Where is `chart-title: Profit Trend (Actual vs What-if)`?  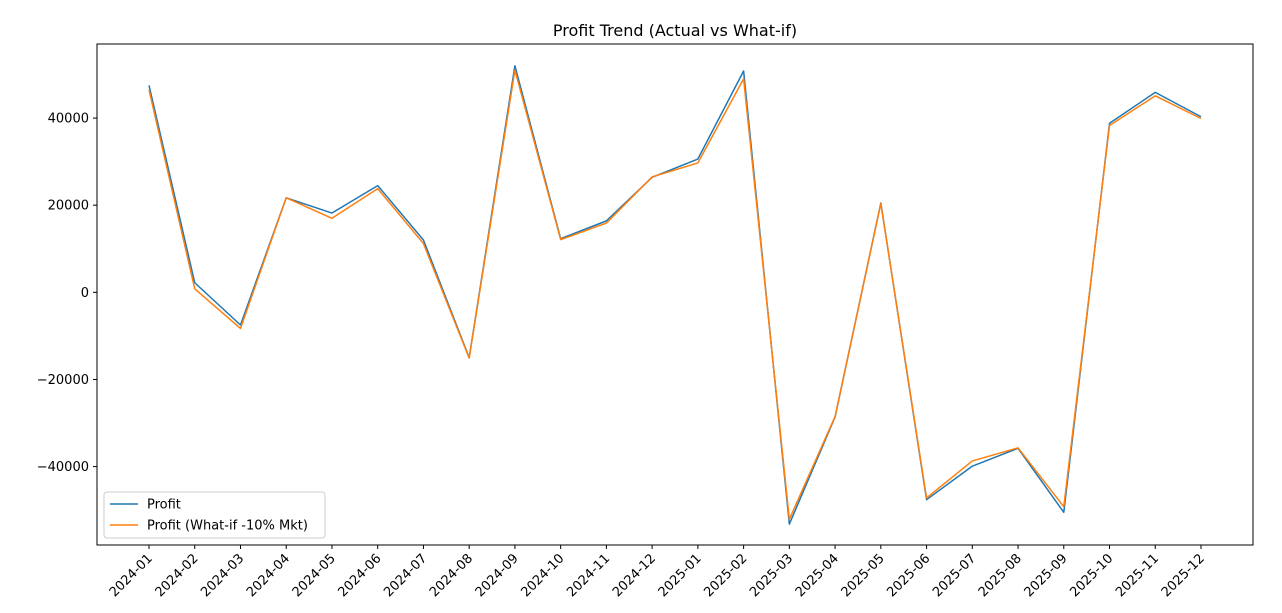 chart-title: Profit Trend (Actual vs What-if) is located at coordinates (675, 30).